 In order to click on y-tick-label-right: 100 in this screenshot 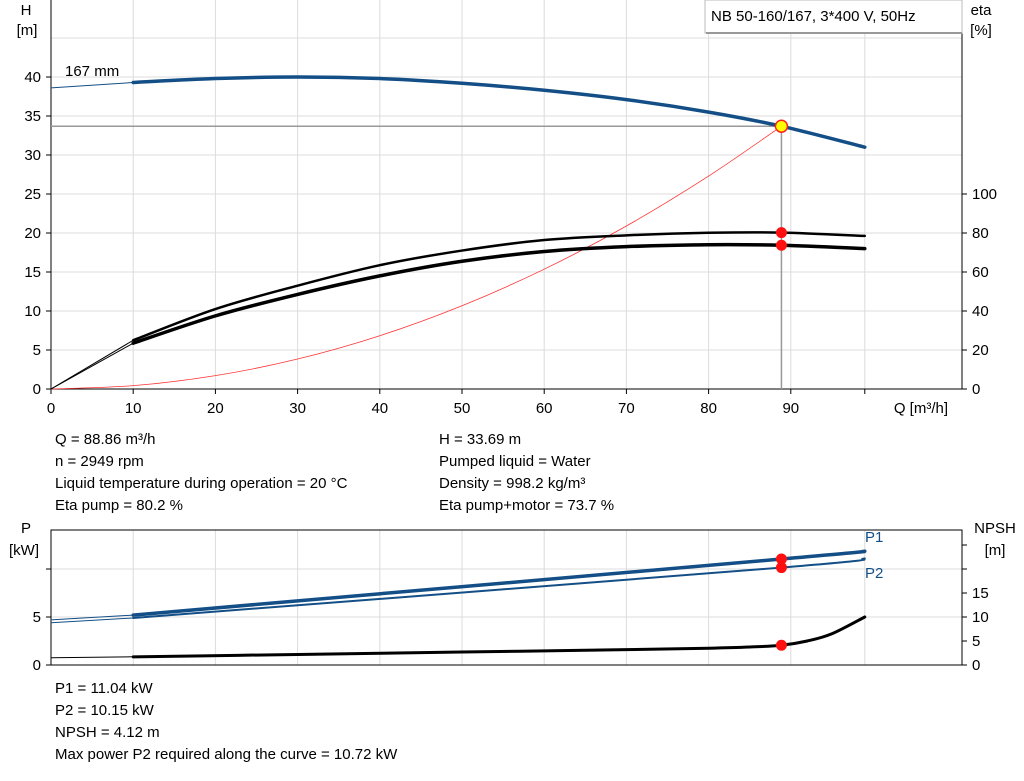, I will do `click(984, 194)`.